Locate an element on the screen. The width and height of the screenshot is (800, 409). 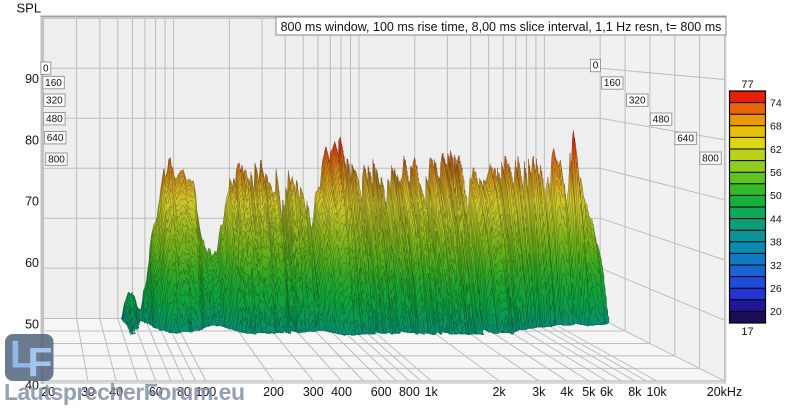
svg-text: 70 is located at coordinates (32, 202).